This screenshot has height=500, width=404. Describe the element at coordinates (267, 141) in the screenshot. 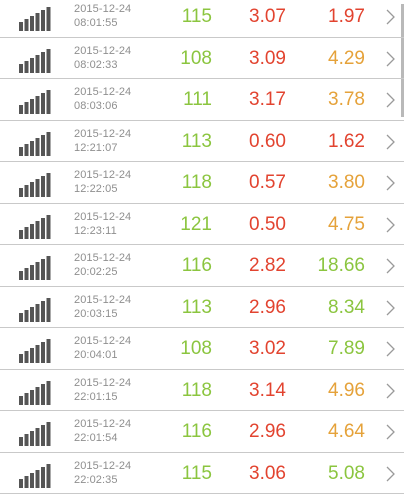

I see `value-2: 0.60` at that location.